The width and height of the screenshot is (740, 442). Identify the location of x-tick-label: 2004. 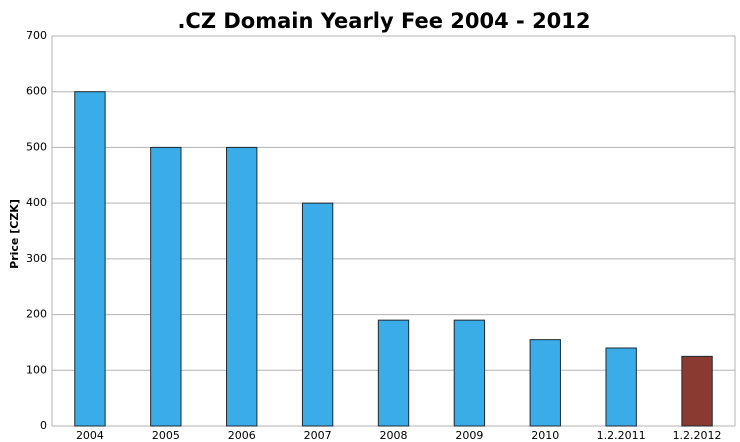
(90, 435).